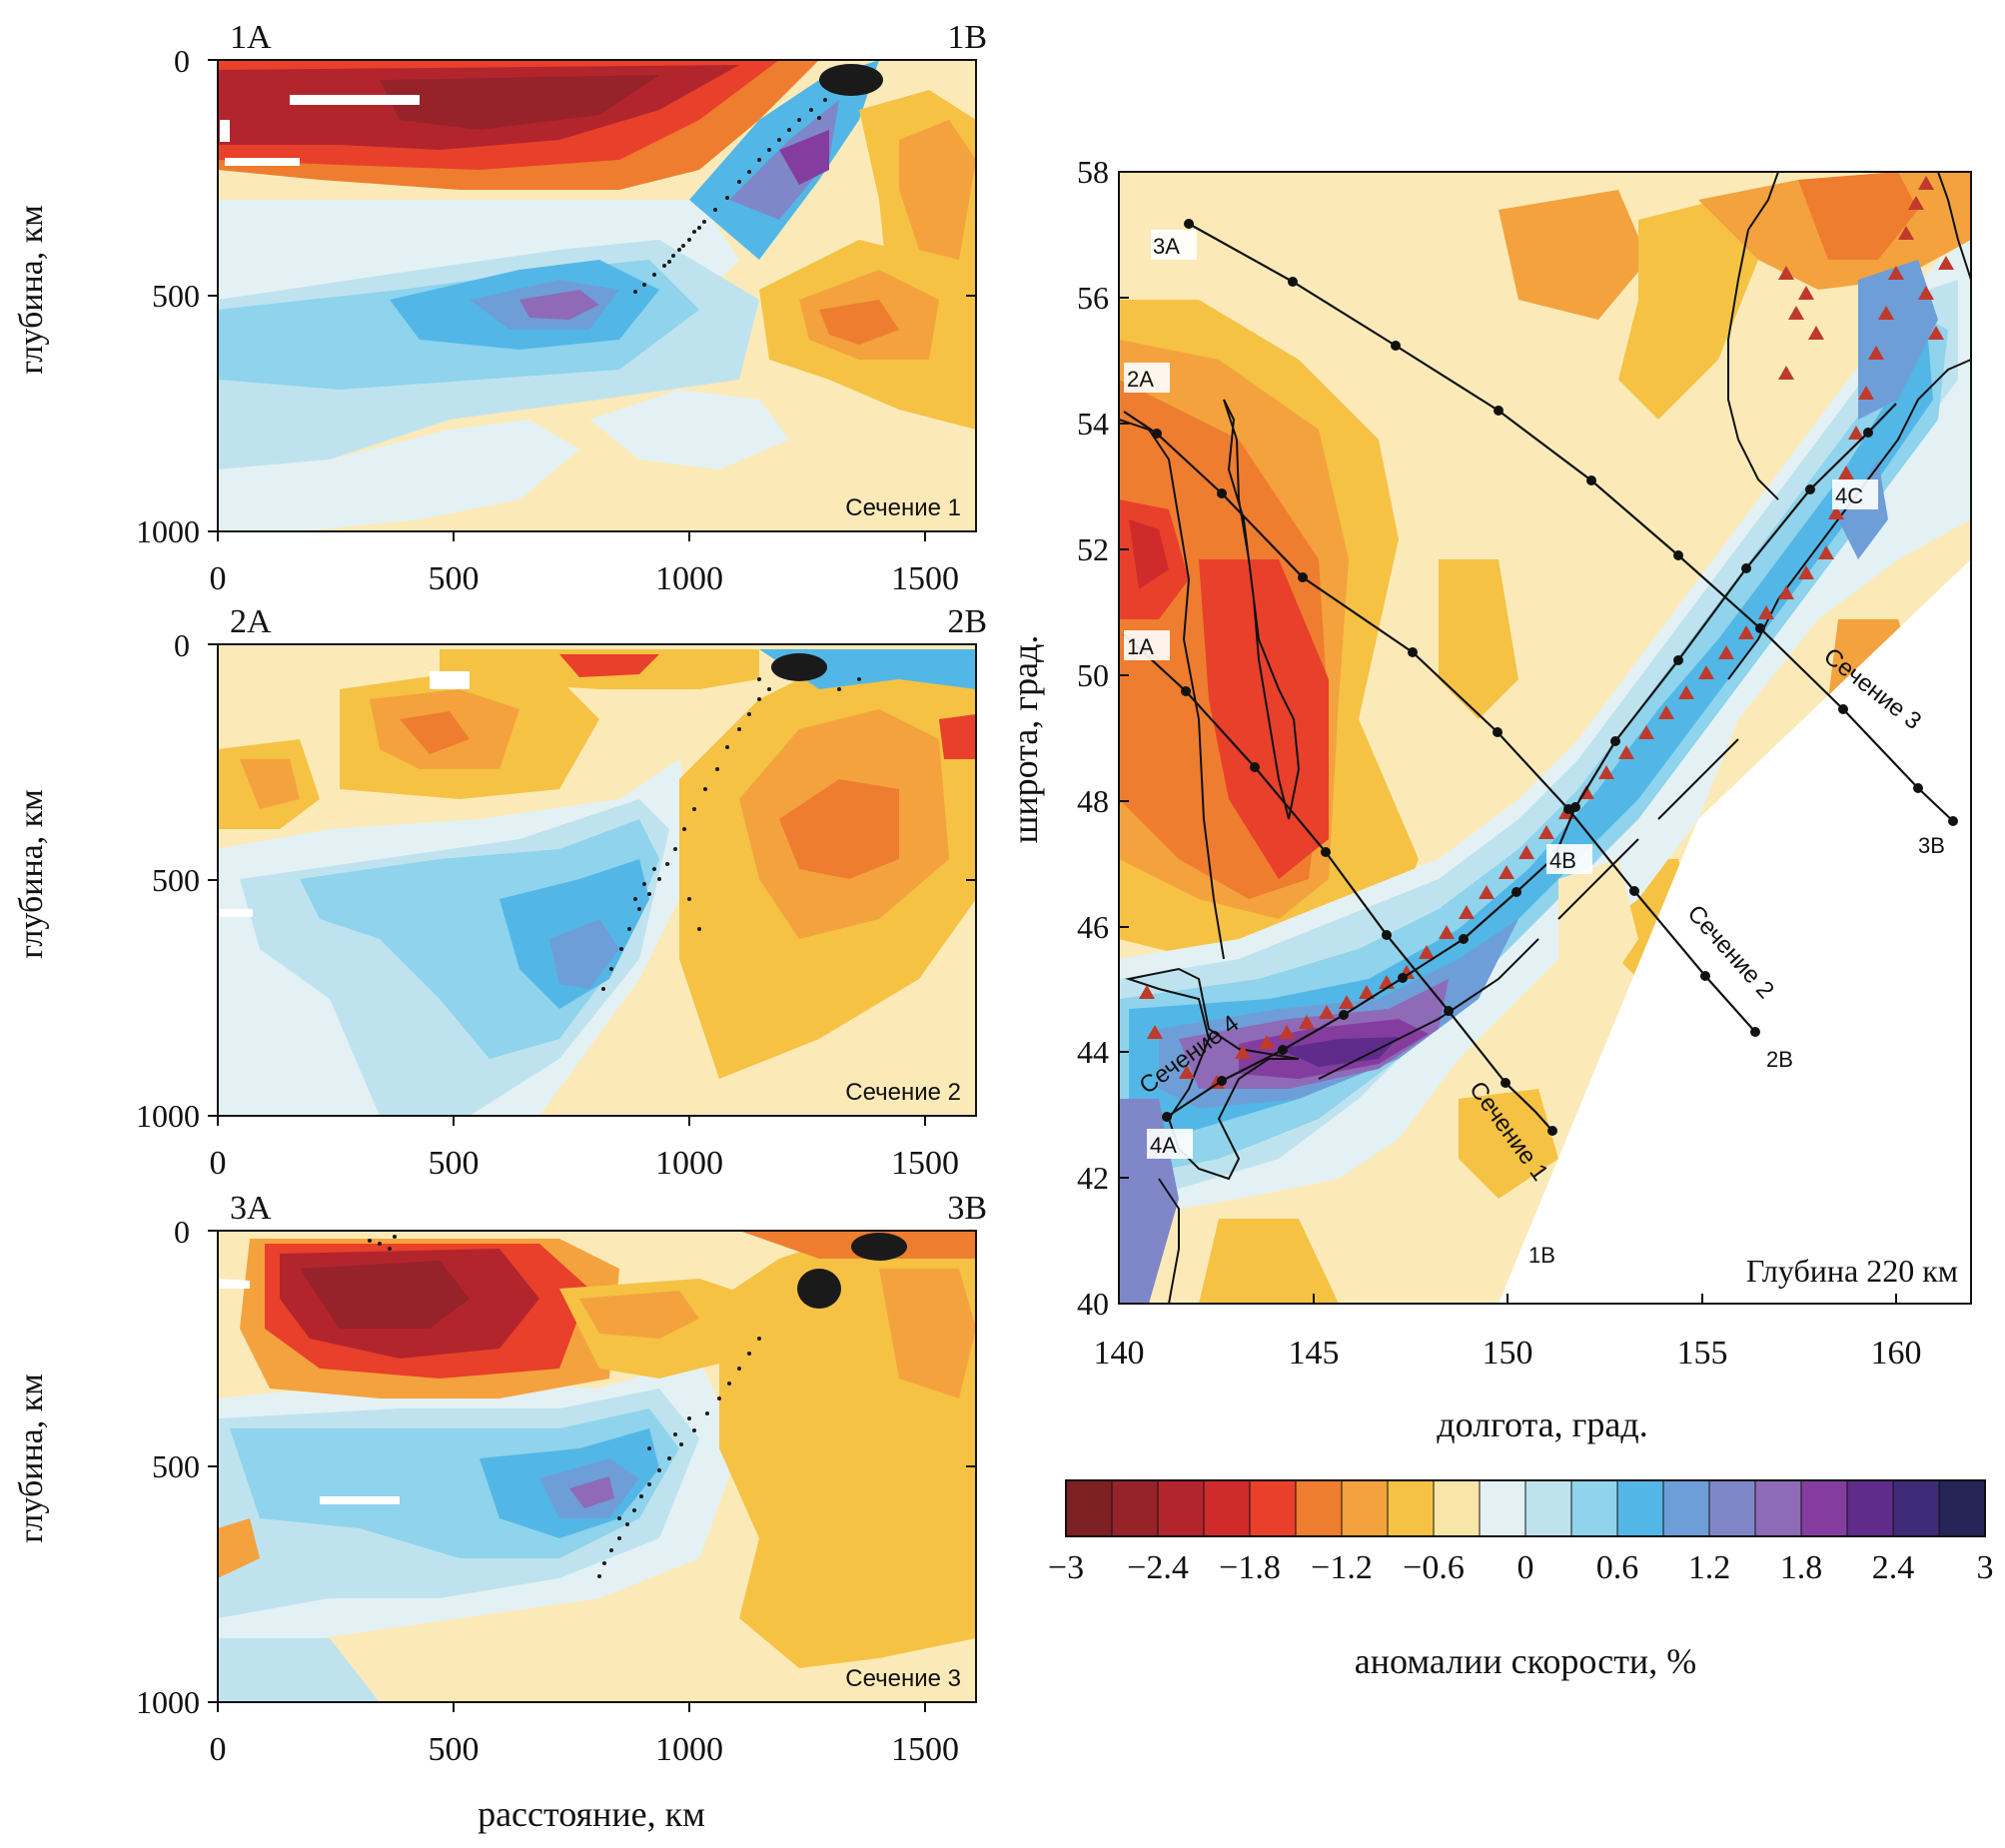 This screenshot has width=2005, height=1848. What do you see at coordinates (1166, 246) in the screenshot?
I see `profile-3-start-label: 3А` at bounding box center [1166, 246].